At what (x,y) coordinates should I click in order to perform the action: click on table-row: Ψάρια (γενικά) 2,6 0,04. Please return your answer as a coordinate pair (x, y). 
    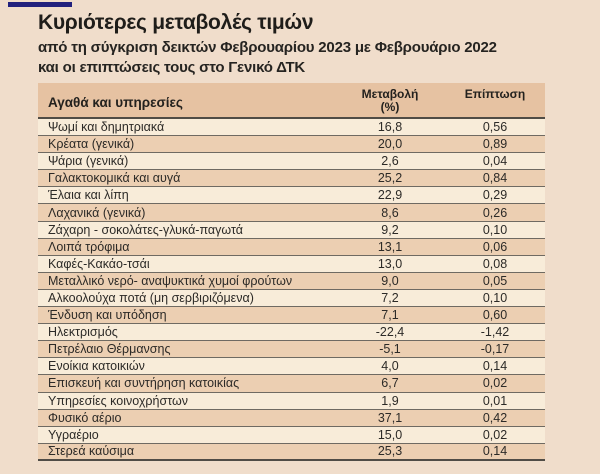
    Looking at the image, I should click on (291, 162).